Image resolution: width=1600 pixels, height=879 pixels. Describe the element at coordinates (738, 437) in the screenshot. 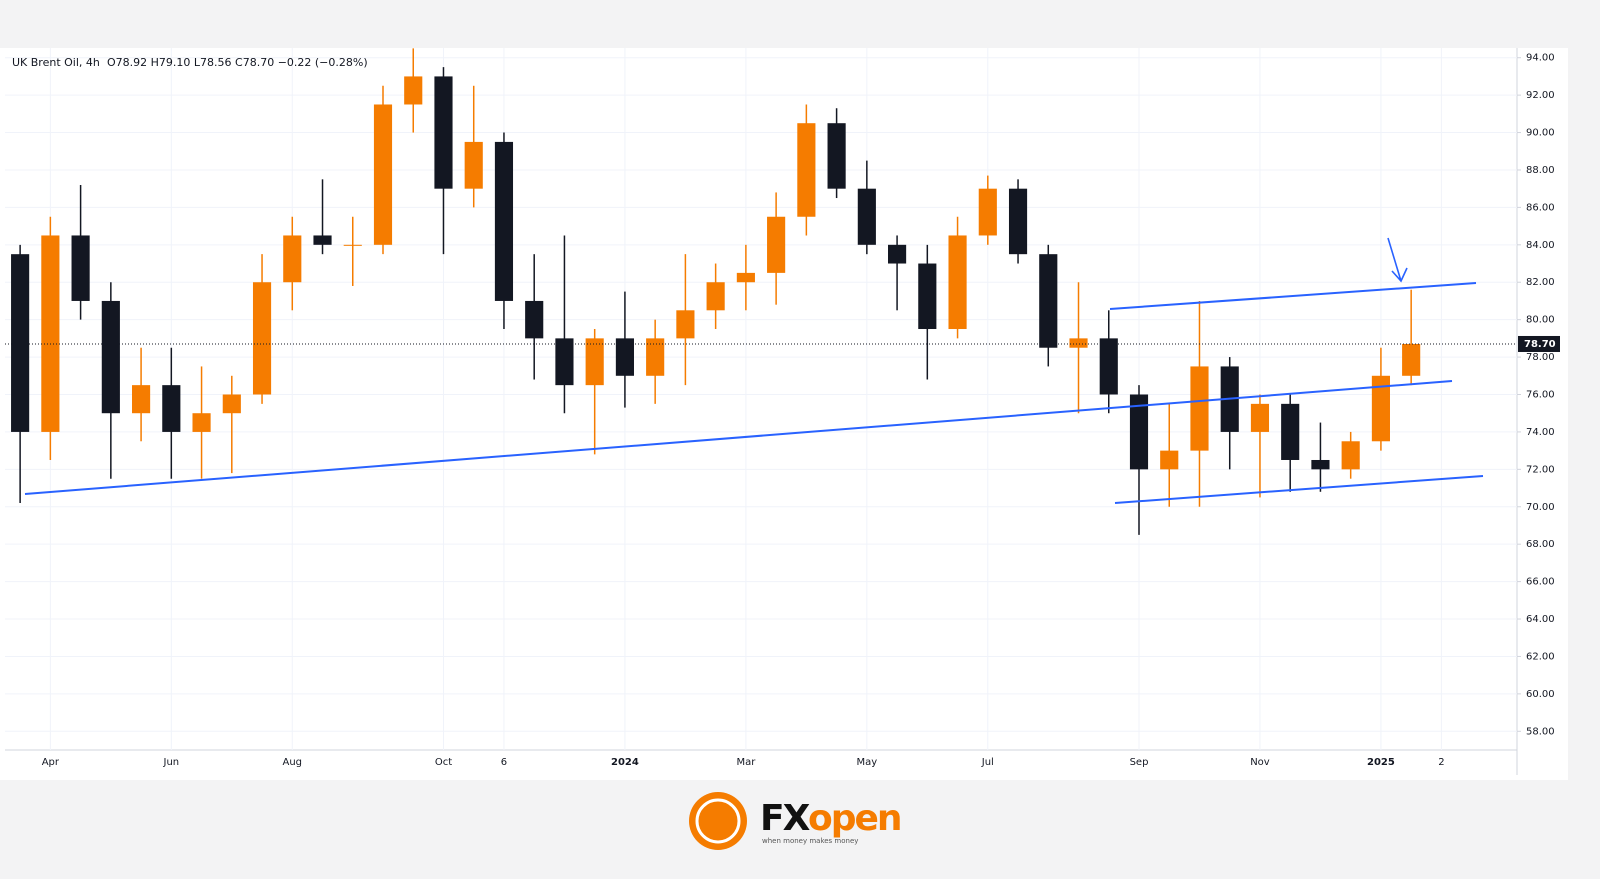

I see `support-trendline` at that location.